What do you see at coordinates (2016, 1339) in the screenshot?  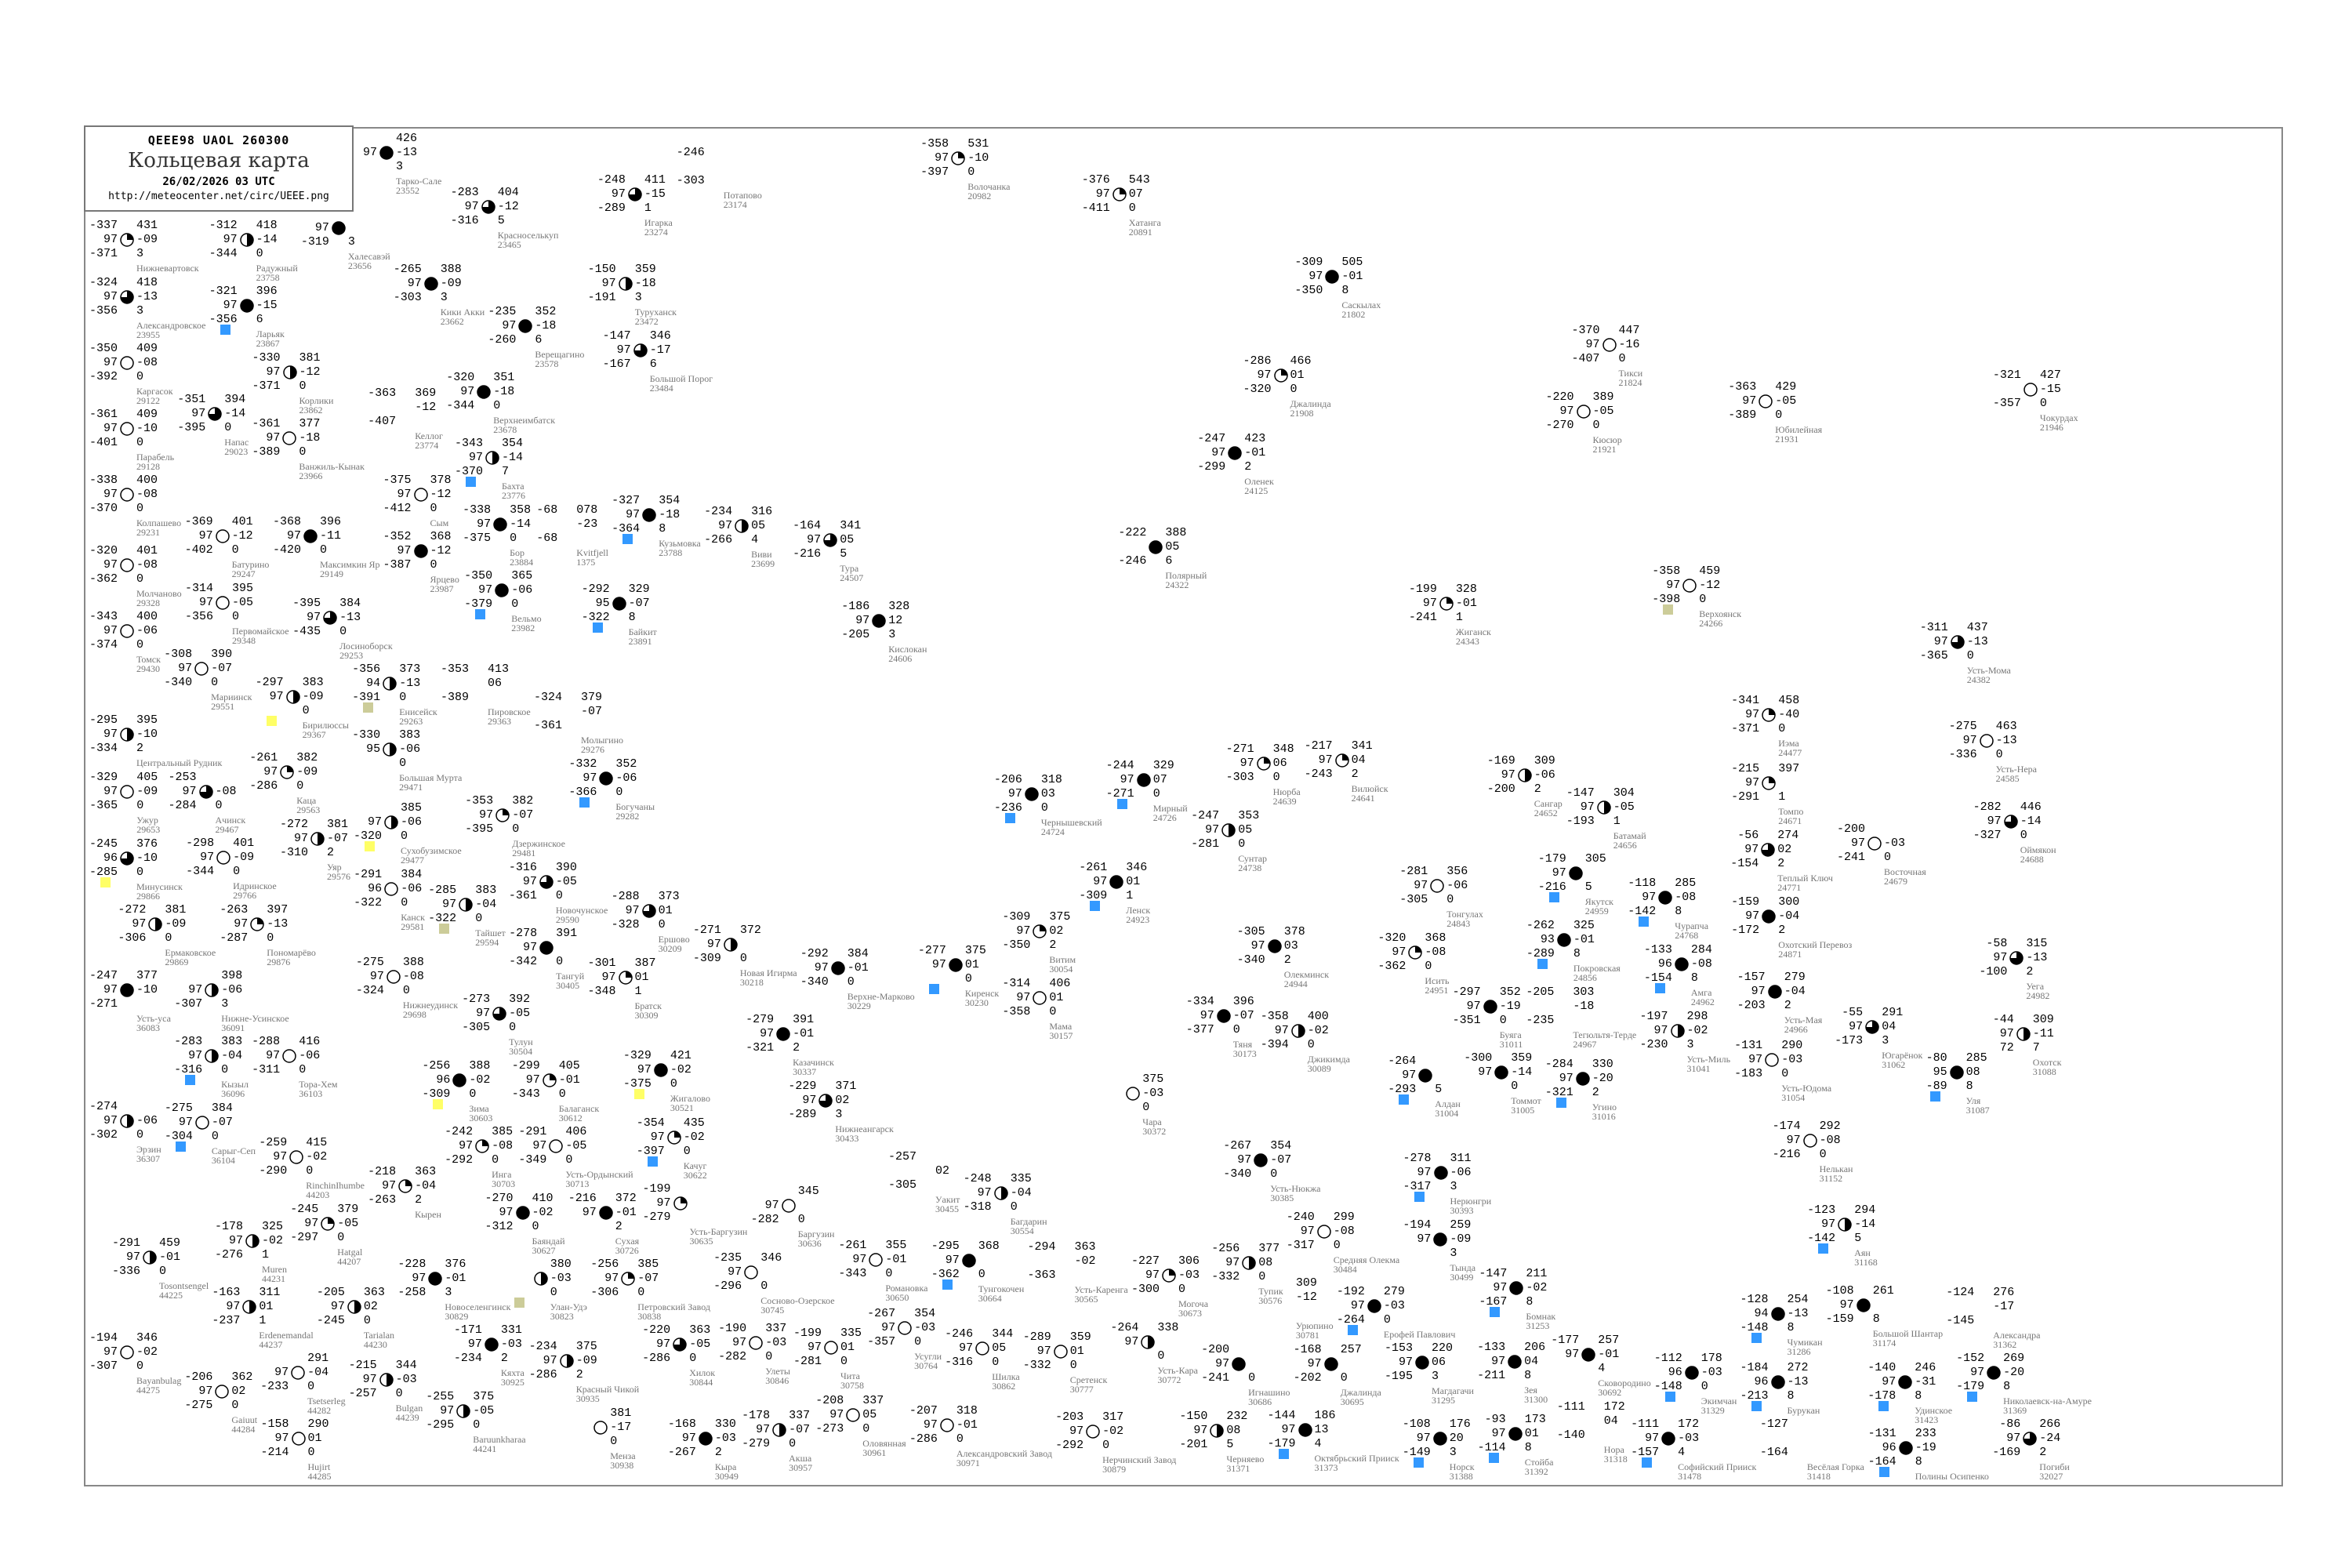 I see `station-label: Александра 31362` at bounding box center [2016, 1339].